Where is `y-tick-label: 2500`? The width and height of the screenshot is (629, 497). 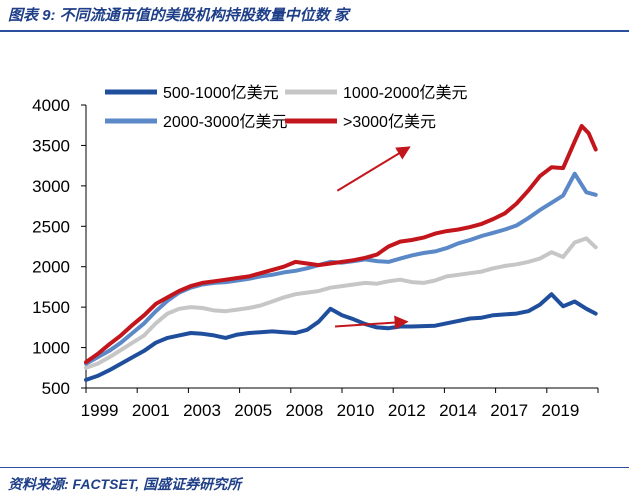
y-tick-label: 2500 is located at coordinates (51, 226).